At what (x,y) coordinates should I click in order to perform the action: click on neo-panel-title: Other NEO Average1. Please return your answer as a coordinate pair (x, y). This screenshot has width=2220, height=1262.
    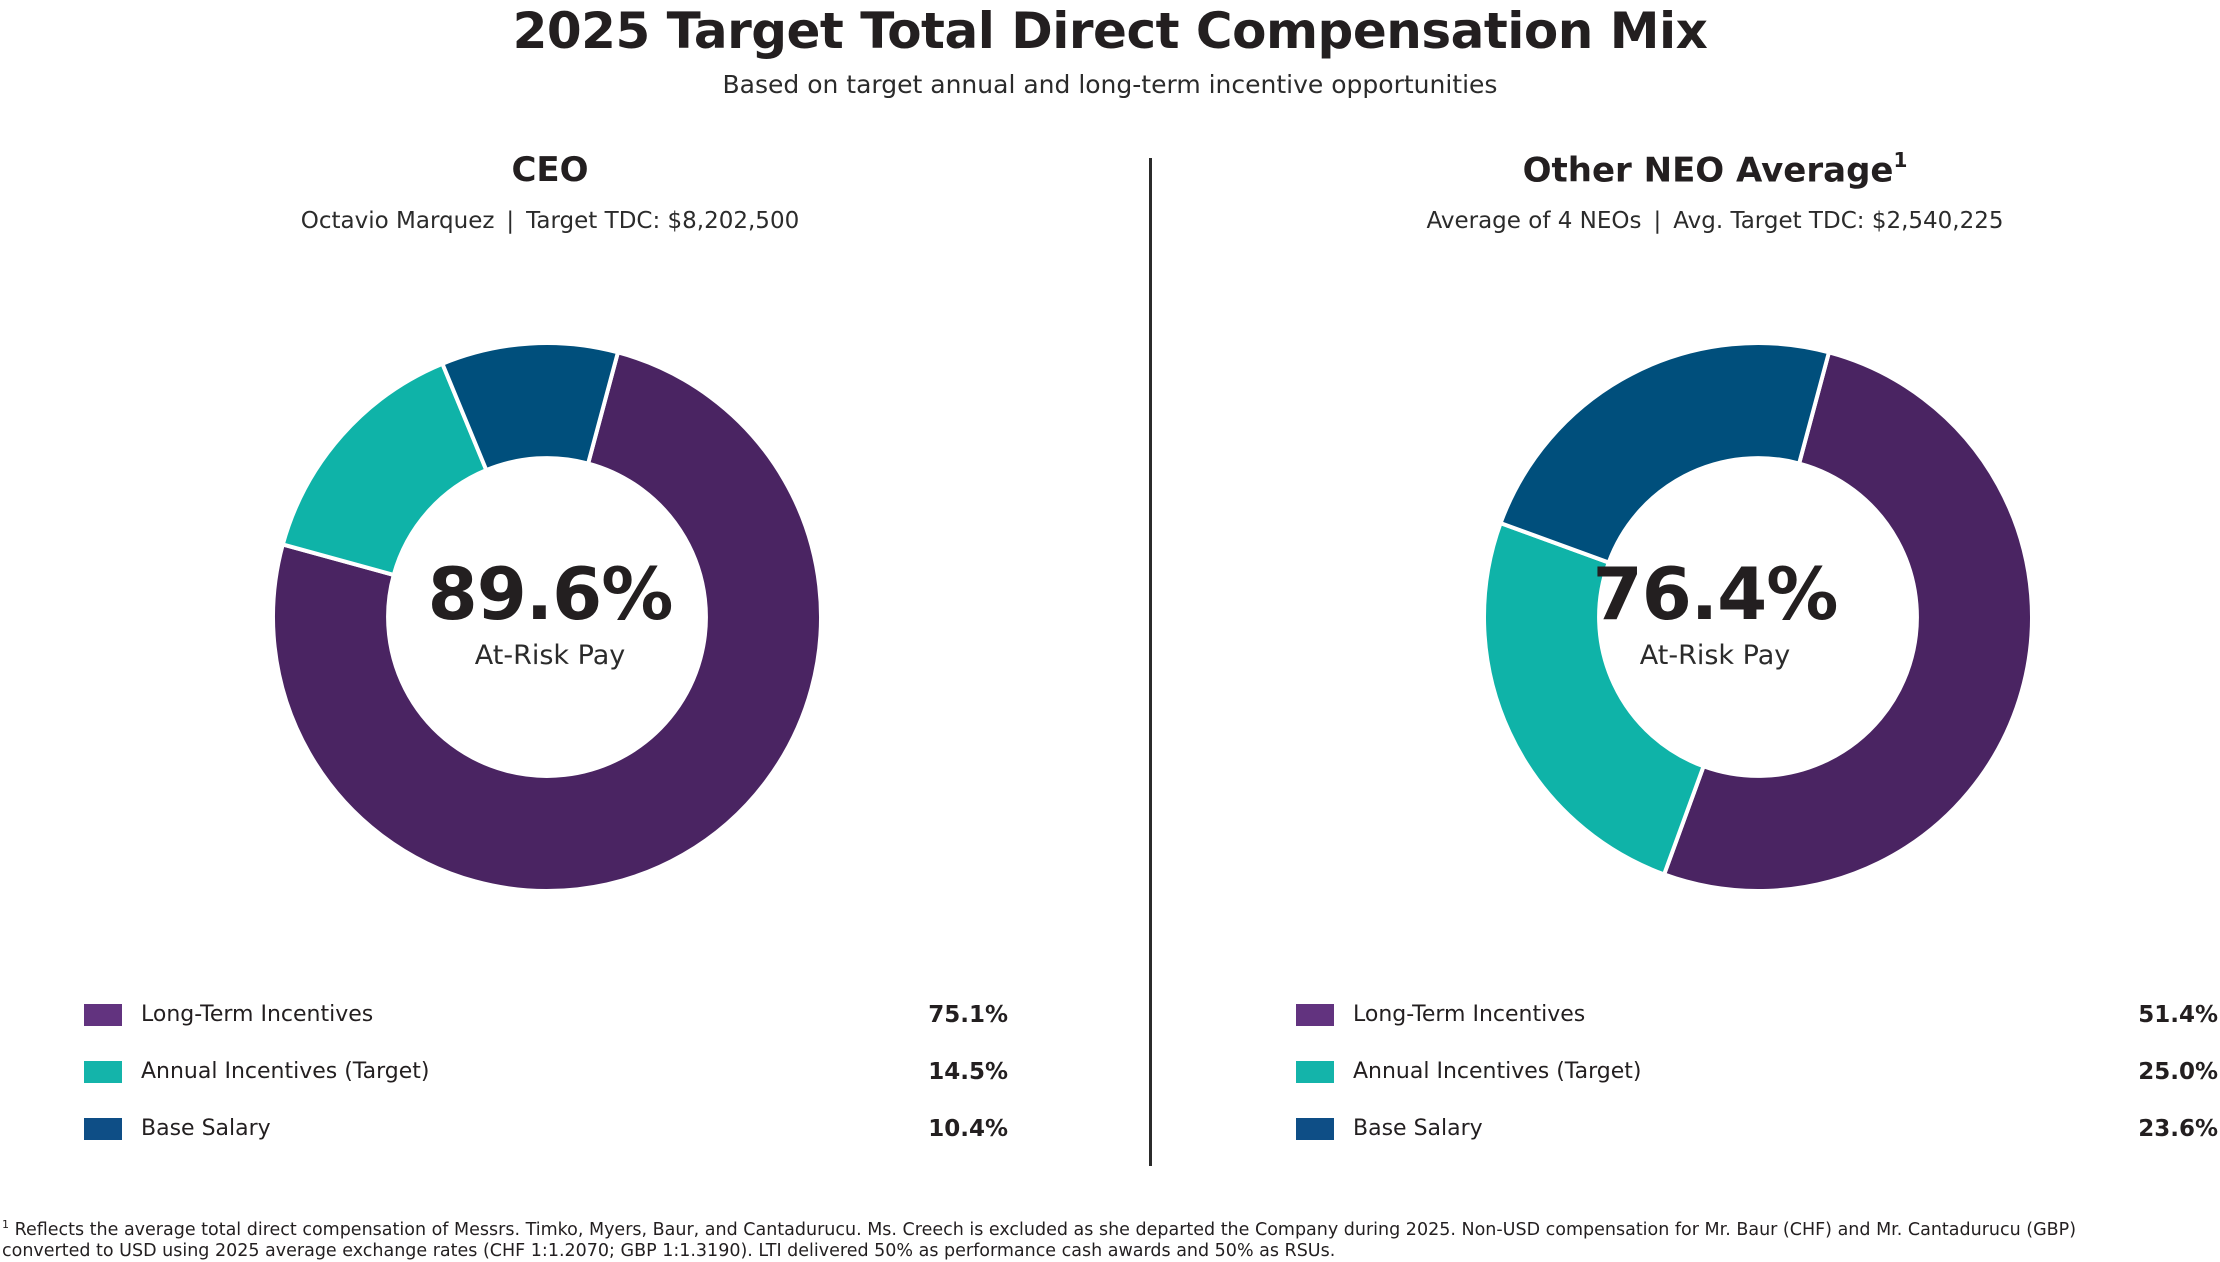
    Looking at the image, I should click on (1715, 169).